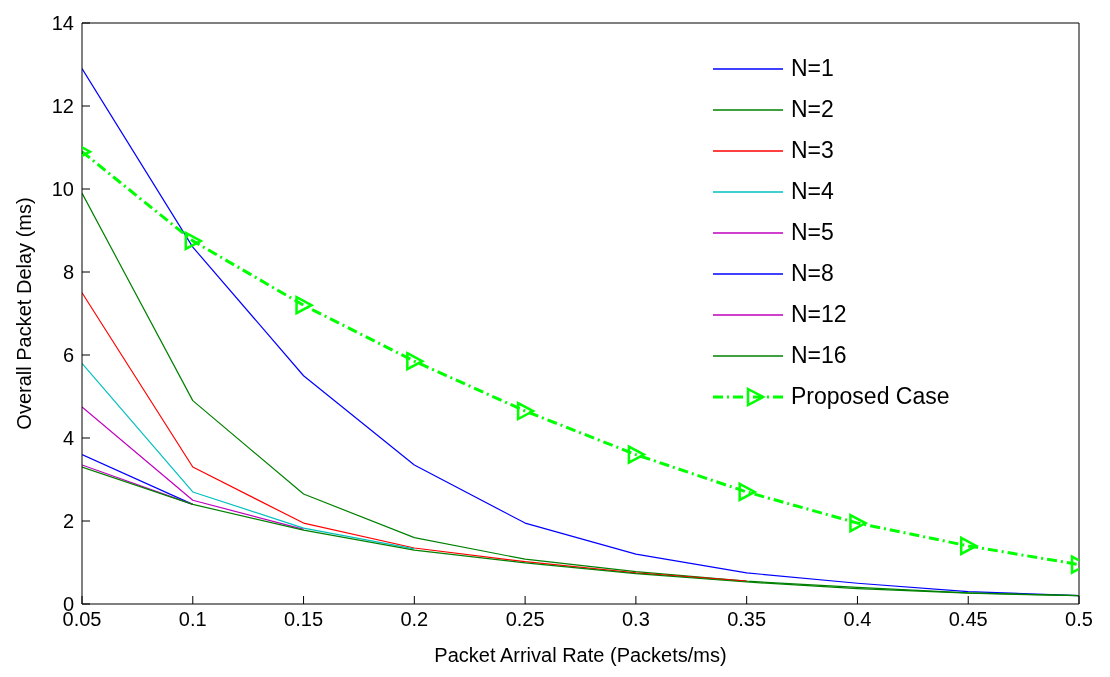 The height and width of the screenshot is (677, 1110). Describe the element at coordinates (580, 655) in the screenshot. I see `x-axis-title: Packet Arrival Rate (Packets/ms)` at that location.